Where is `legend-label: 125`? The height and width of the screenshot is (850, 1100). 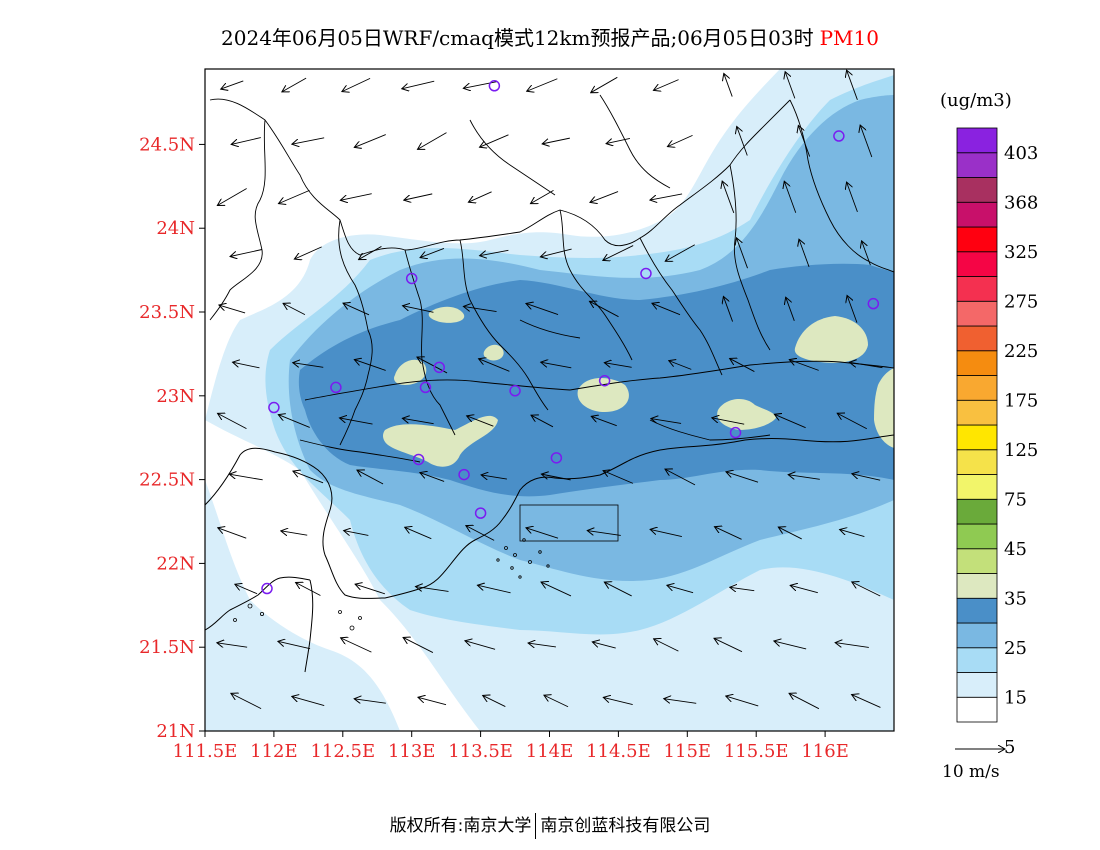 legend-label: 125 is located at coordinates (1021, 450).